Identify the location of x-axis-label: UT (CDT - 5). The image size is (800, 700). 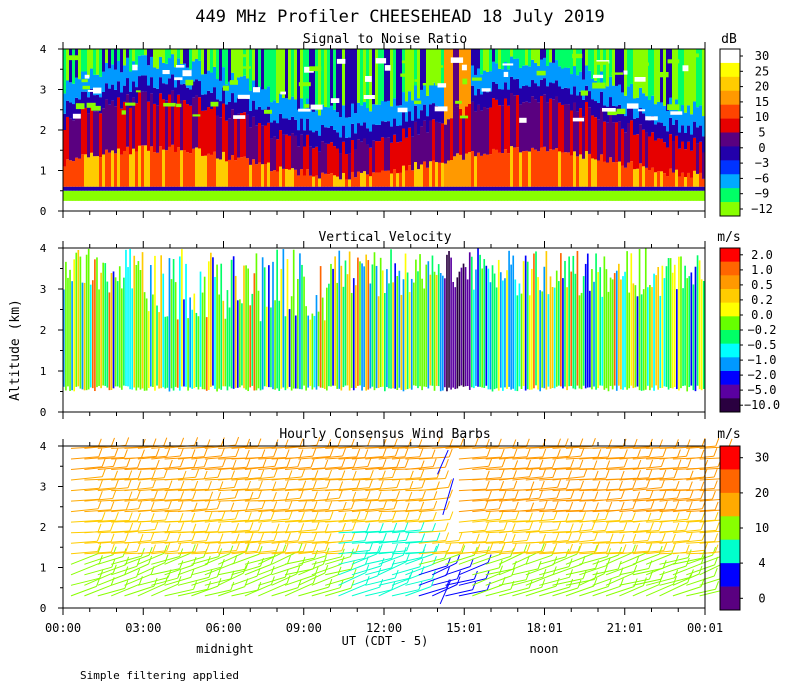
(385, 641).